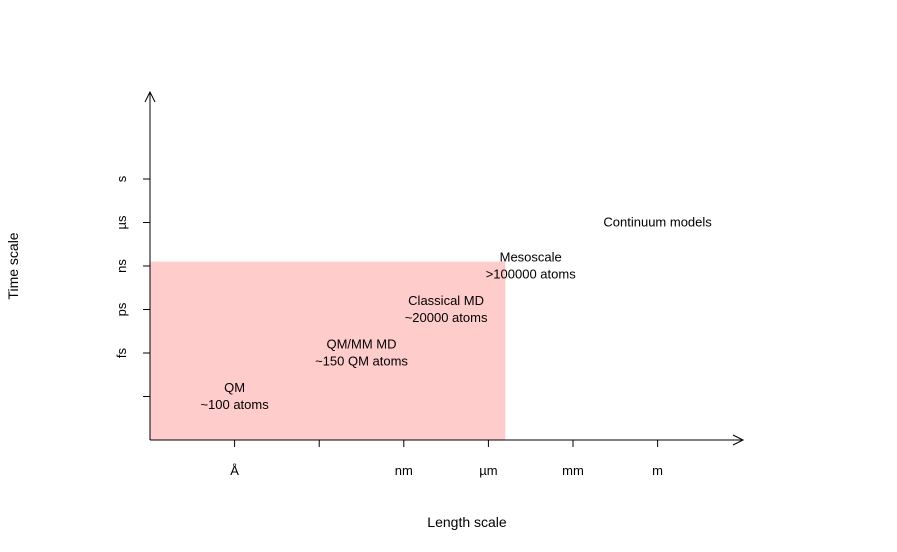  I want to click on x-axis-label: Length scale, so click(467, 522).